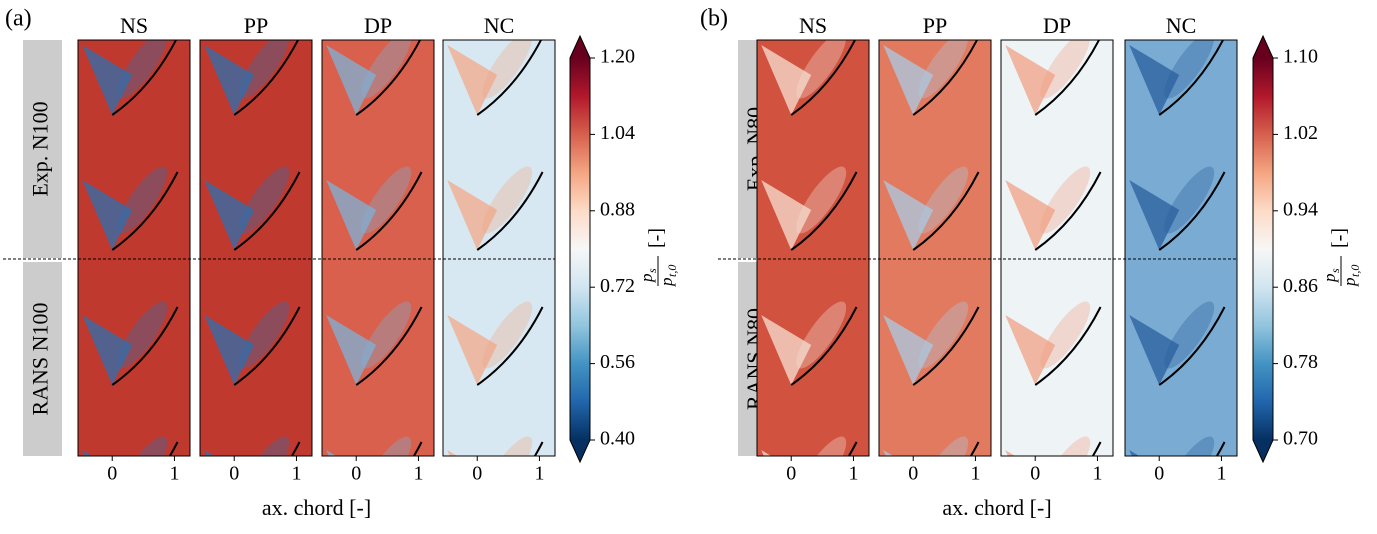  Describe the element at coordinates (1300, 286) in the screenshot. I see `colorbar-tick-label: 0.86` at that location.